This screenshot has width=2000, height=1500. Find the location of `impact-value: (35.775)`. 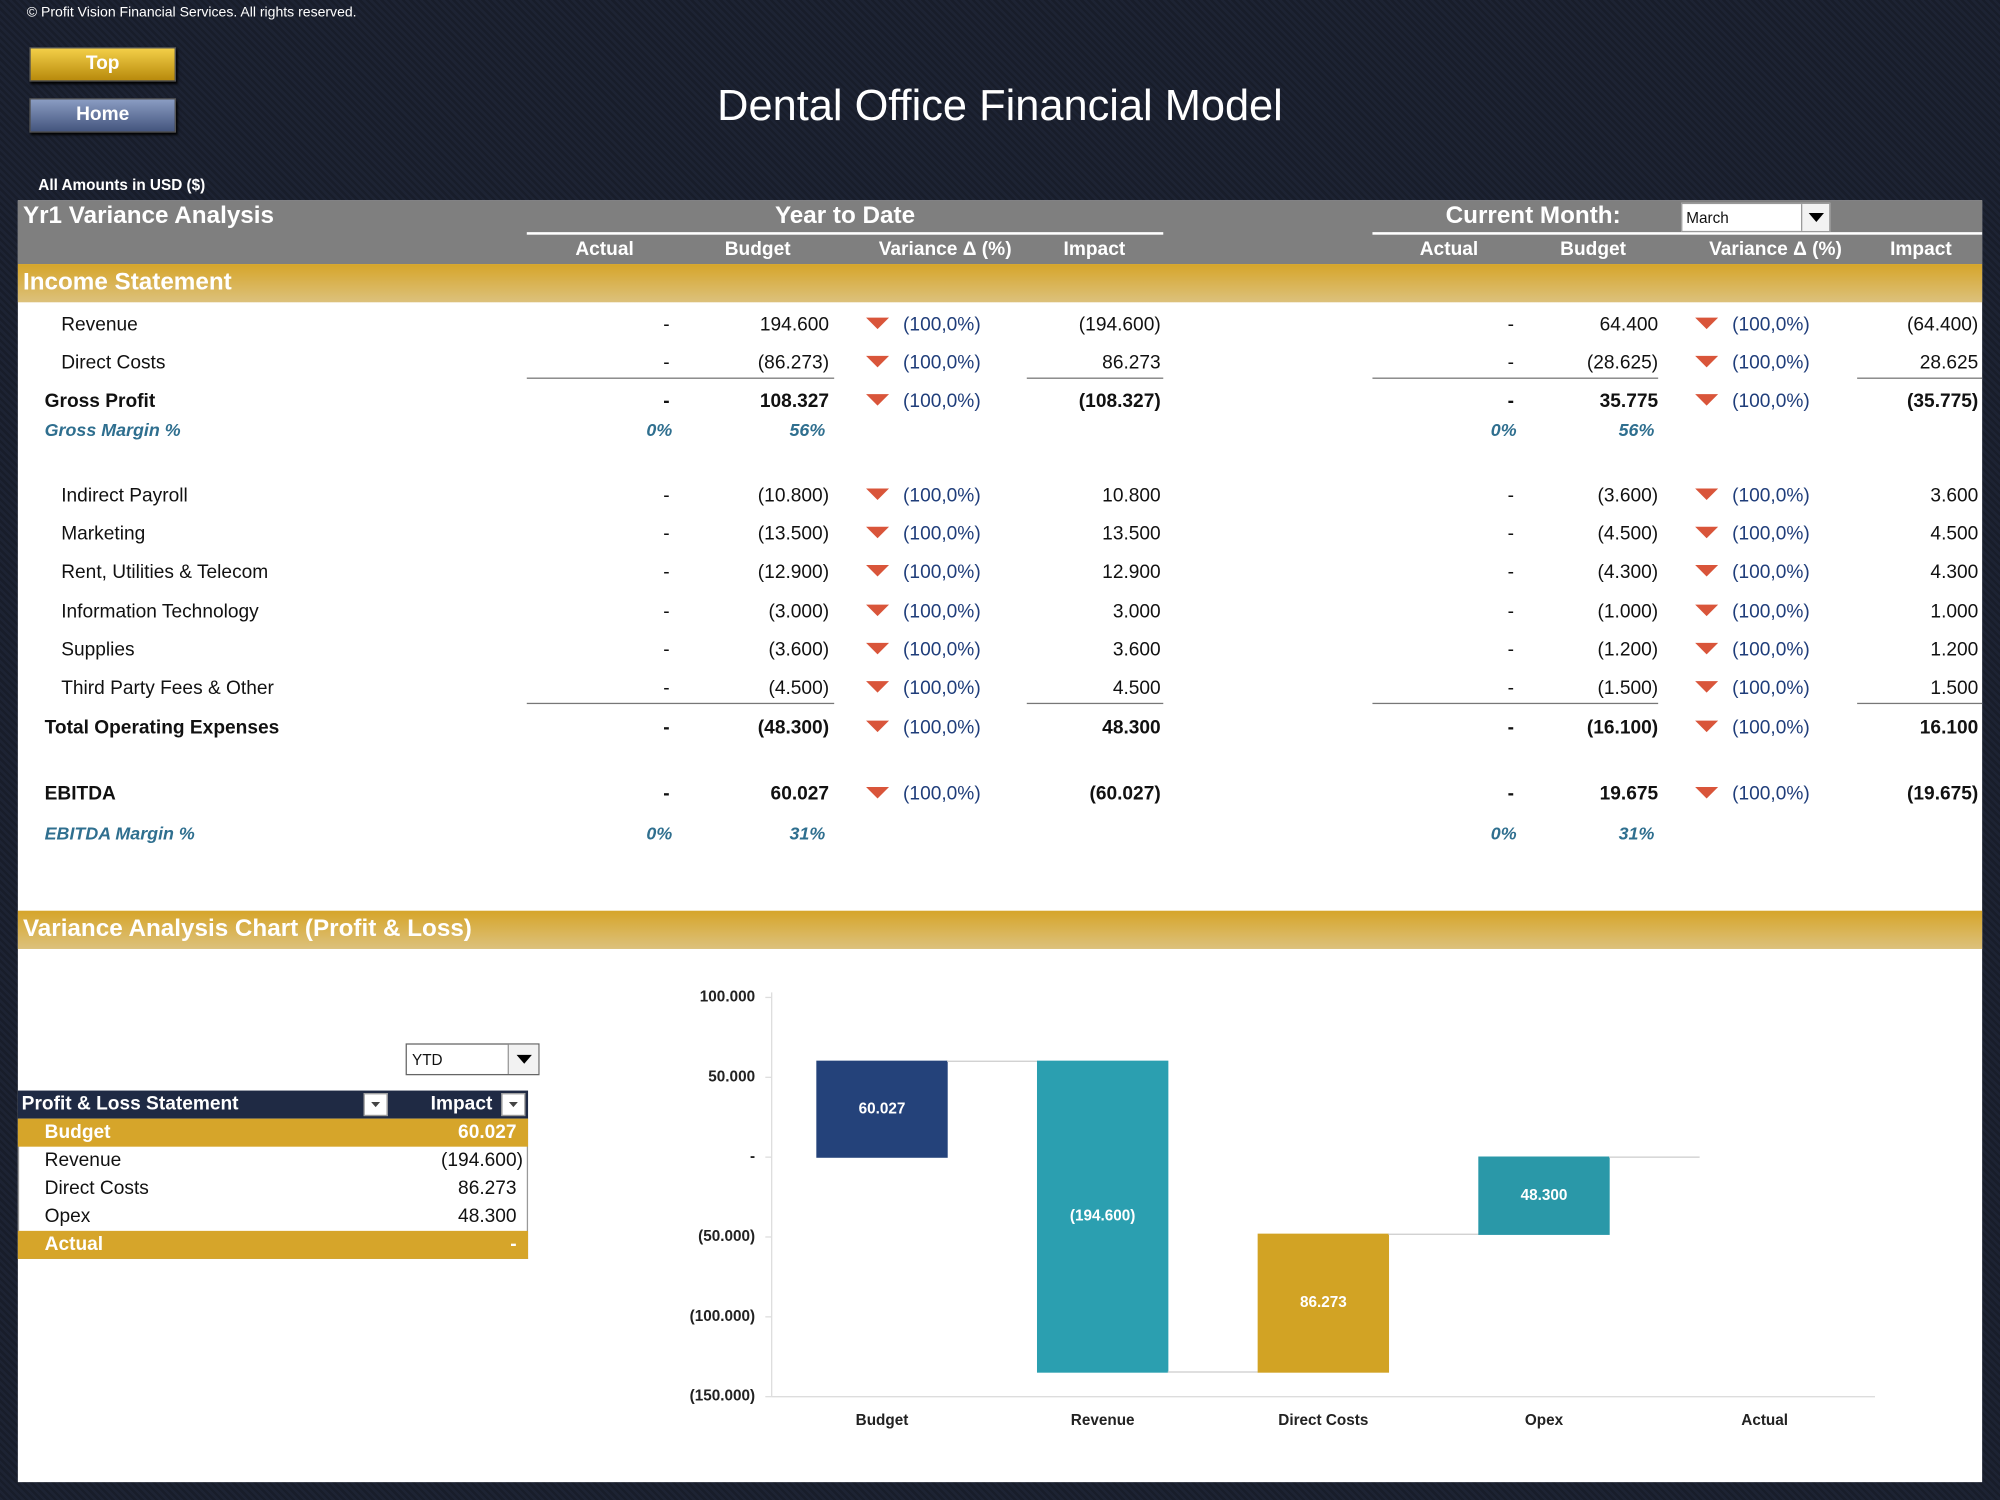

impact-value: (35.775) is located at coordinates (1943, 401).